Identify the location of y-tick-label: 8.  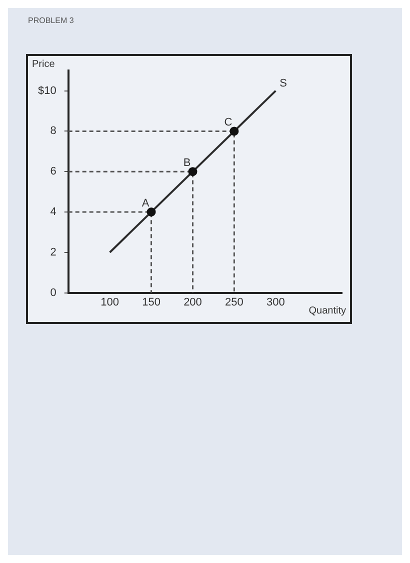
(53, 131).